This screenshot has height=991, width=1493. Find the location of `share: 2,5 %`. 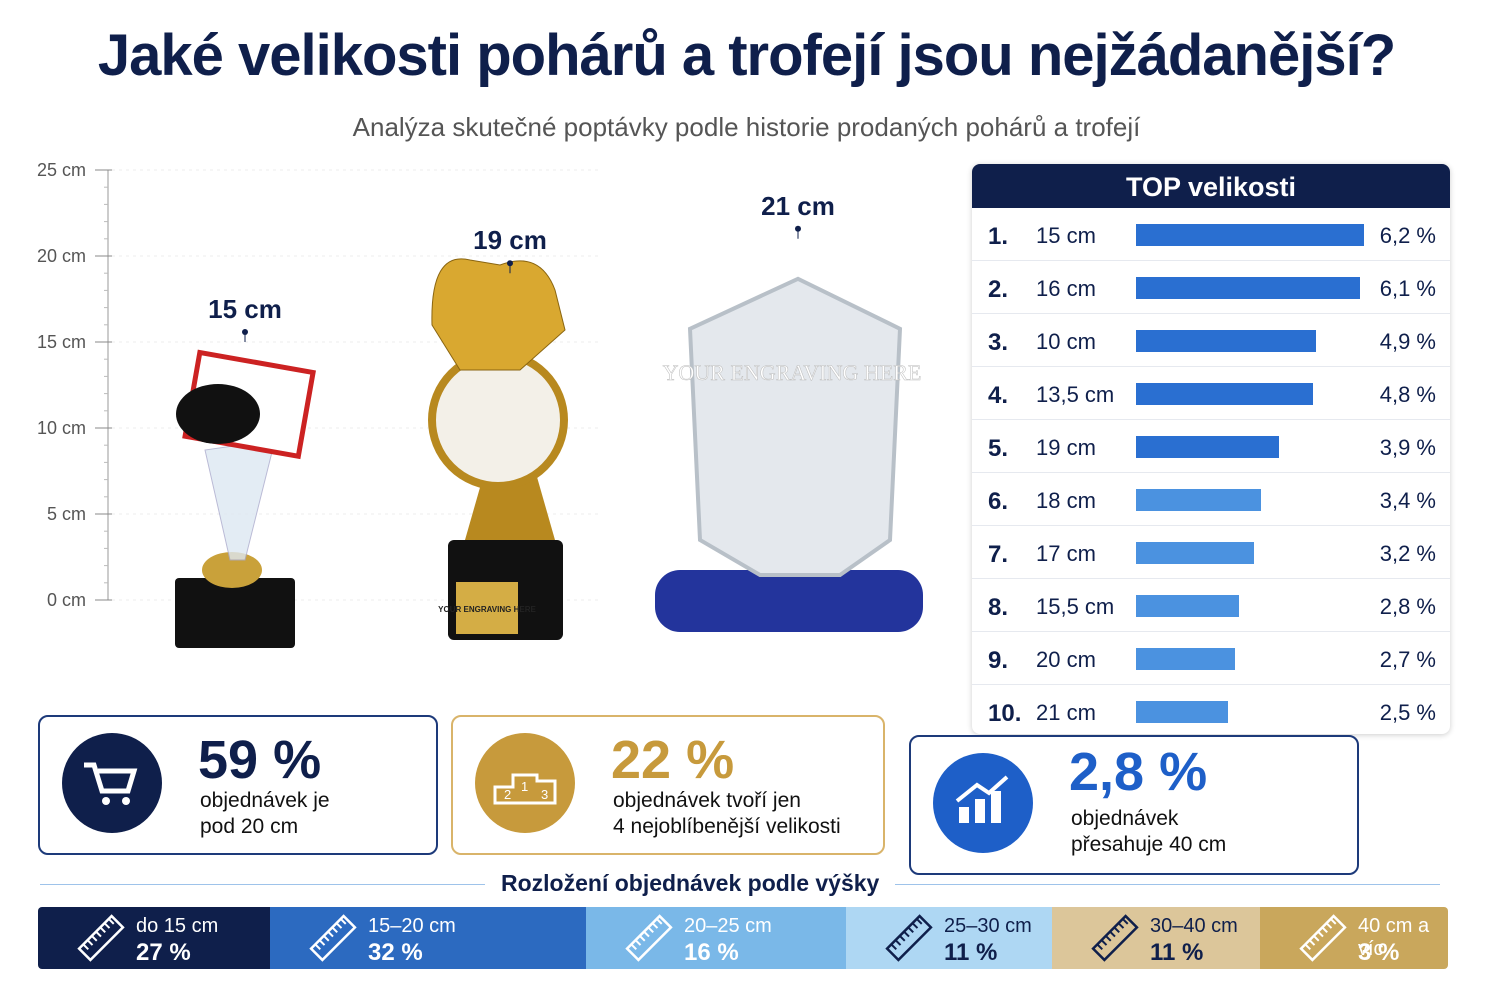

share: 2,5 % is located at coordinates (1407, 712).